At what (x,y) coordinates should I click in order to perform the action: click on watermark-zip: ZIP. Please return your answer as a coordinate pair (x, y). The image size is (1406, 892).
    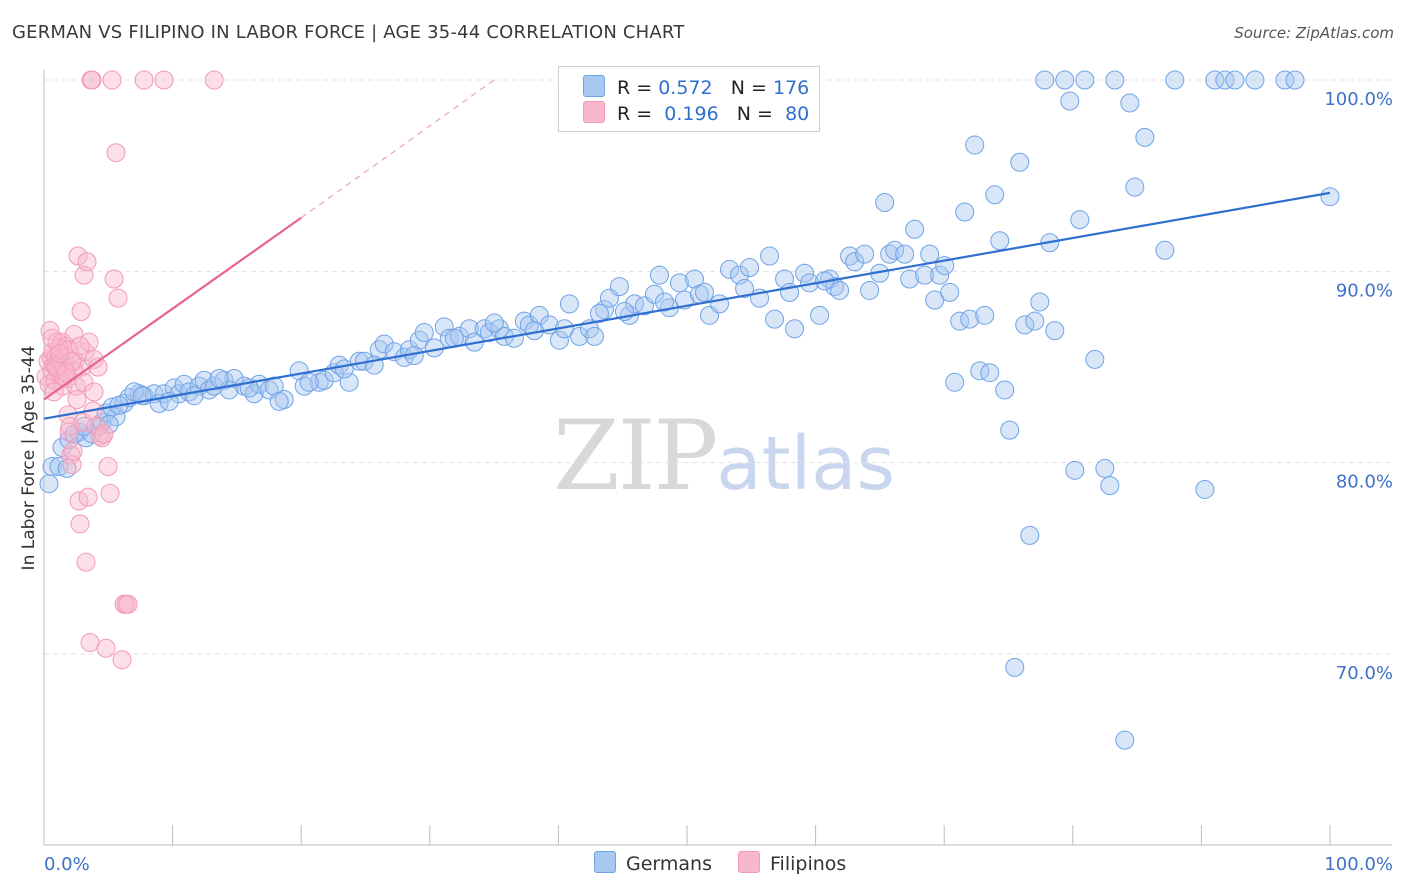
    Looking at the image, I should click on (635, 456).